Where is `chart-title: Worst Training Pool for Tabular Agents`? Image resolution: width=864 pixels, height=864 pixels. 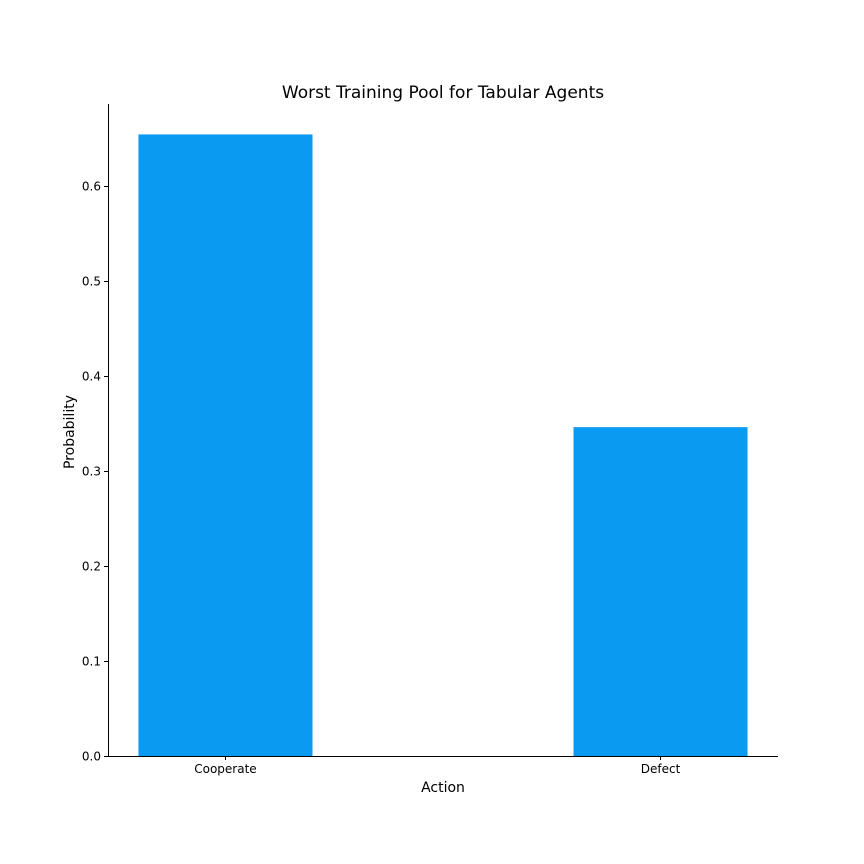
chart-title: Worst Training Pool for Tabular Agents is located at coordinates (443, 93).